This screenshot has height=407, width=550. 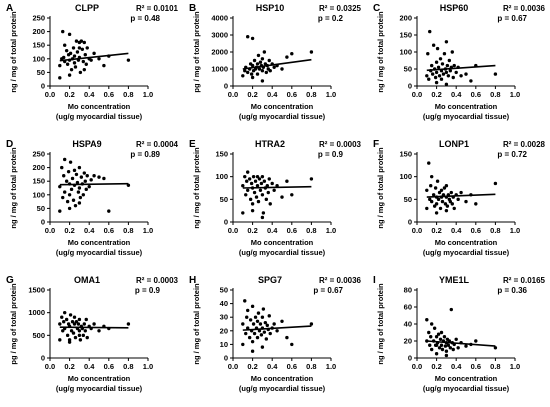 I want to click on panel-title: HTRA2, so click(x=270, y=144).